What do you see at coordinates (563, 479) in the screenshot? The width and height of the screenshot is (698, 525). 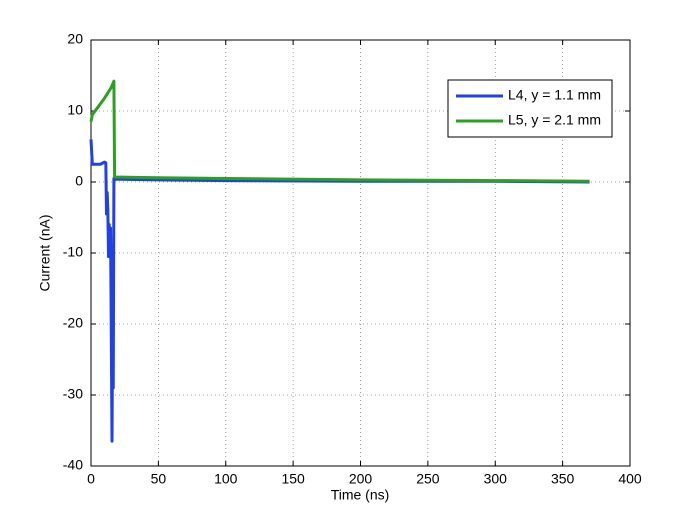 I see `x-tick-label: 350` at bounding box center [563, 479].